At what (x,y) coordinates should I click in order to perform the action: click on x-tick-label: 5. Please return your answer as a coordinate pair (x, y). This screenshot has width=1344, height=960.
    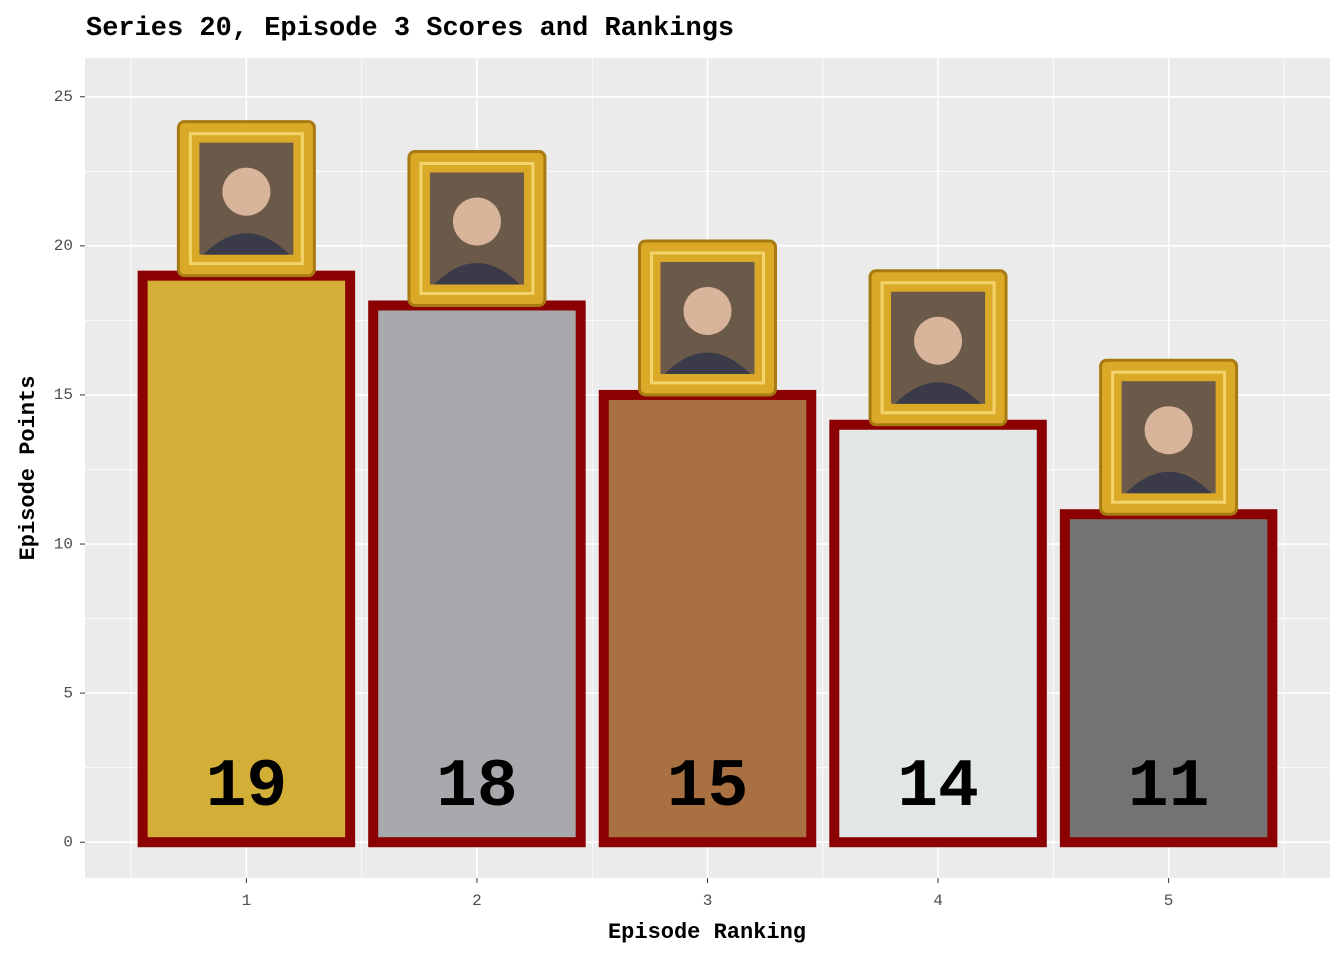
    Looking at the image, I should click on (1169, 901).